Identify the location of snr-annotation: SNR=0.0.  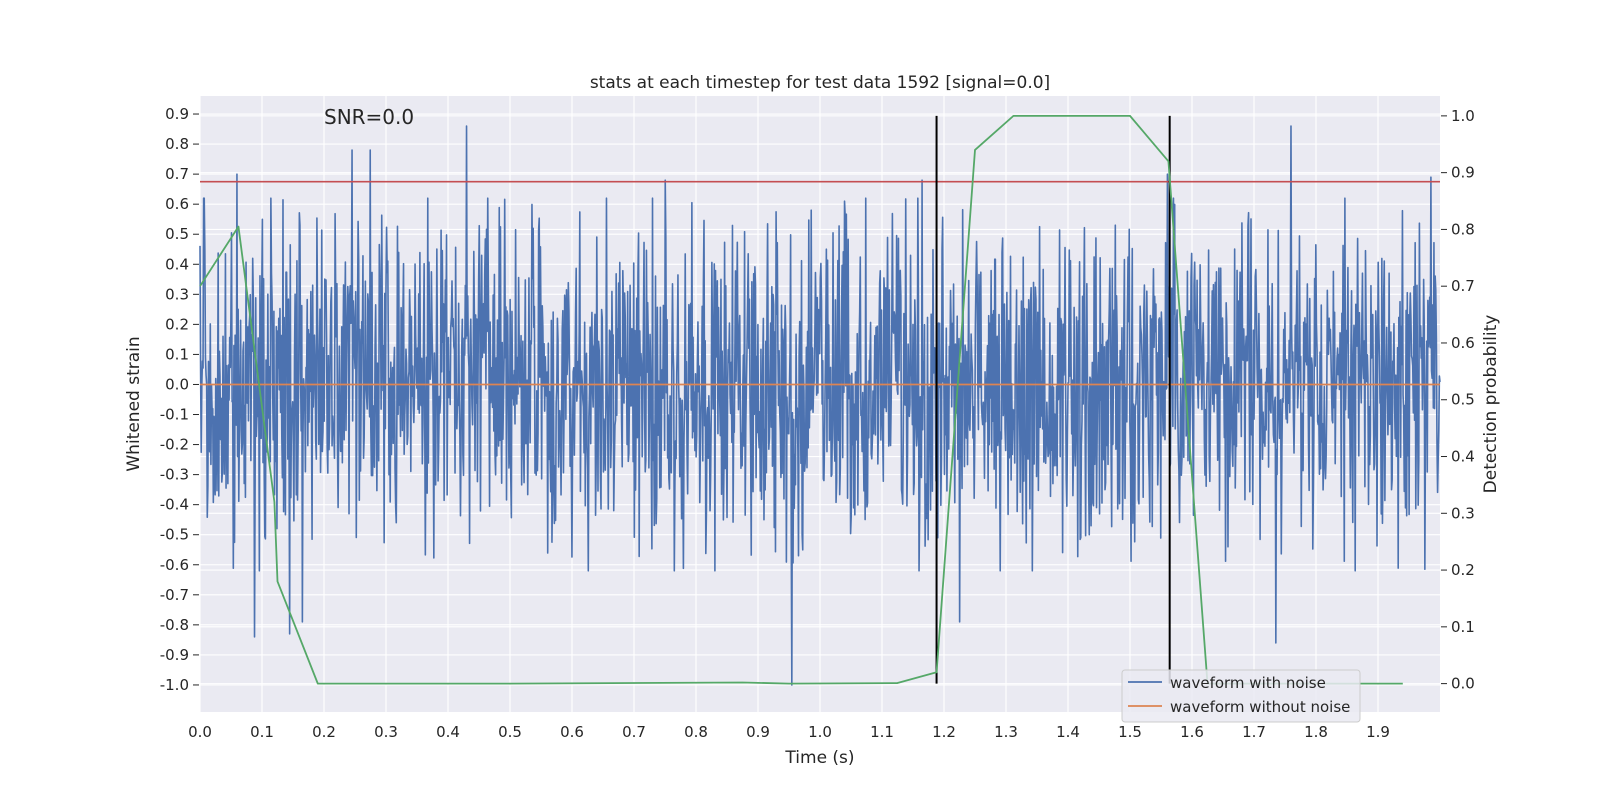
(369, 117).